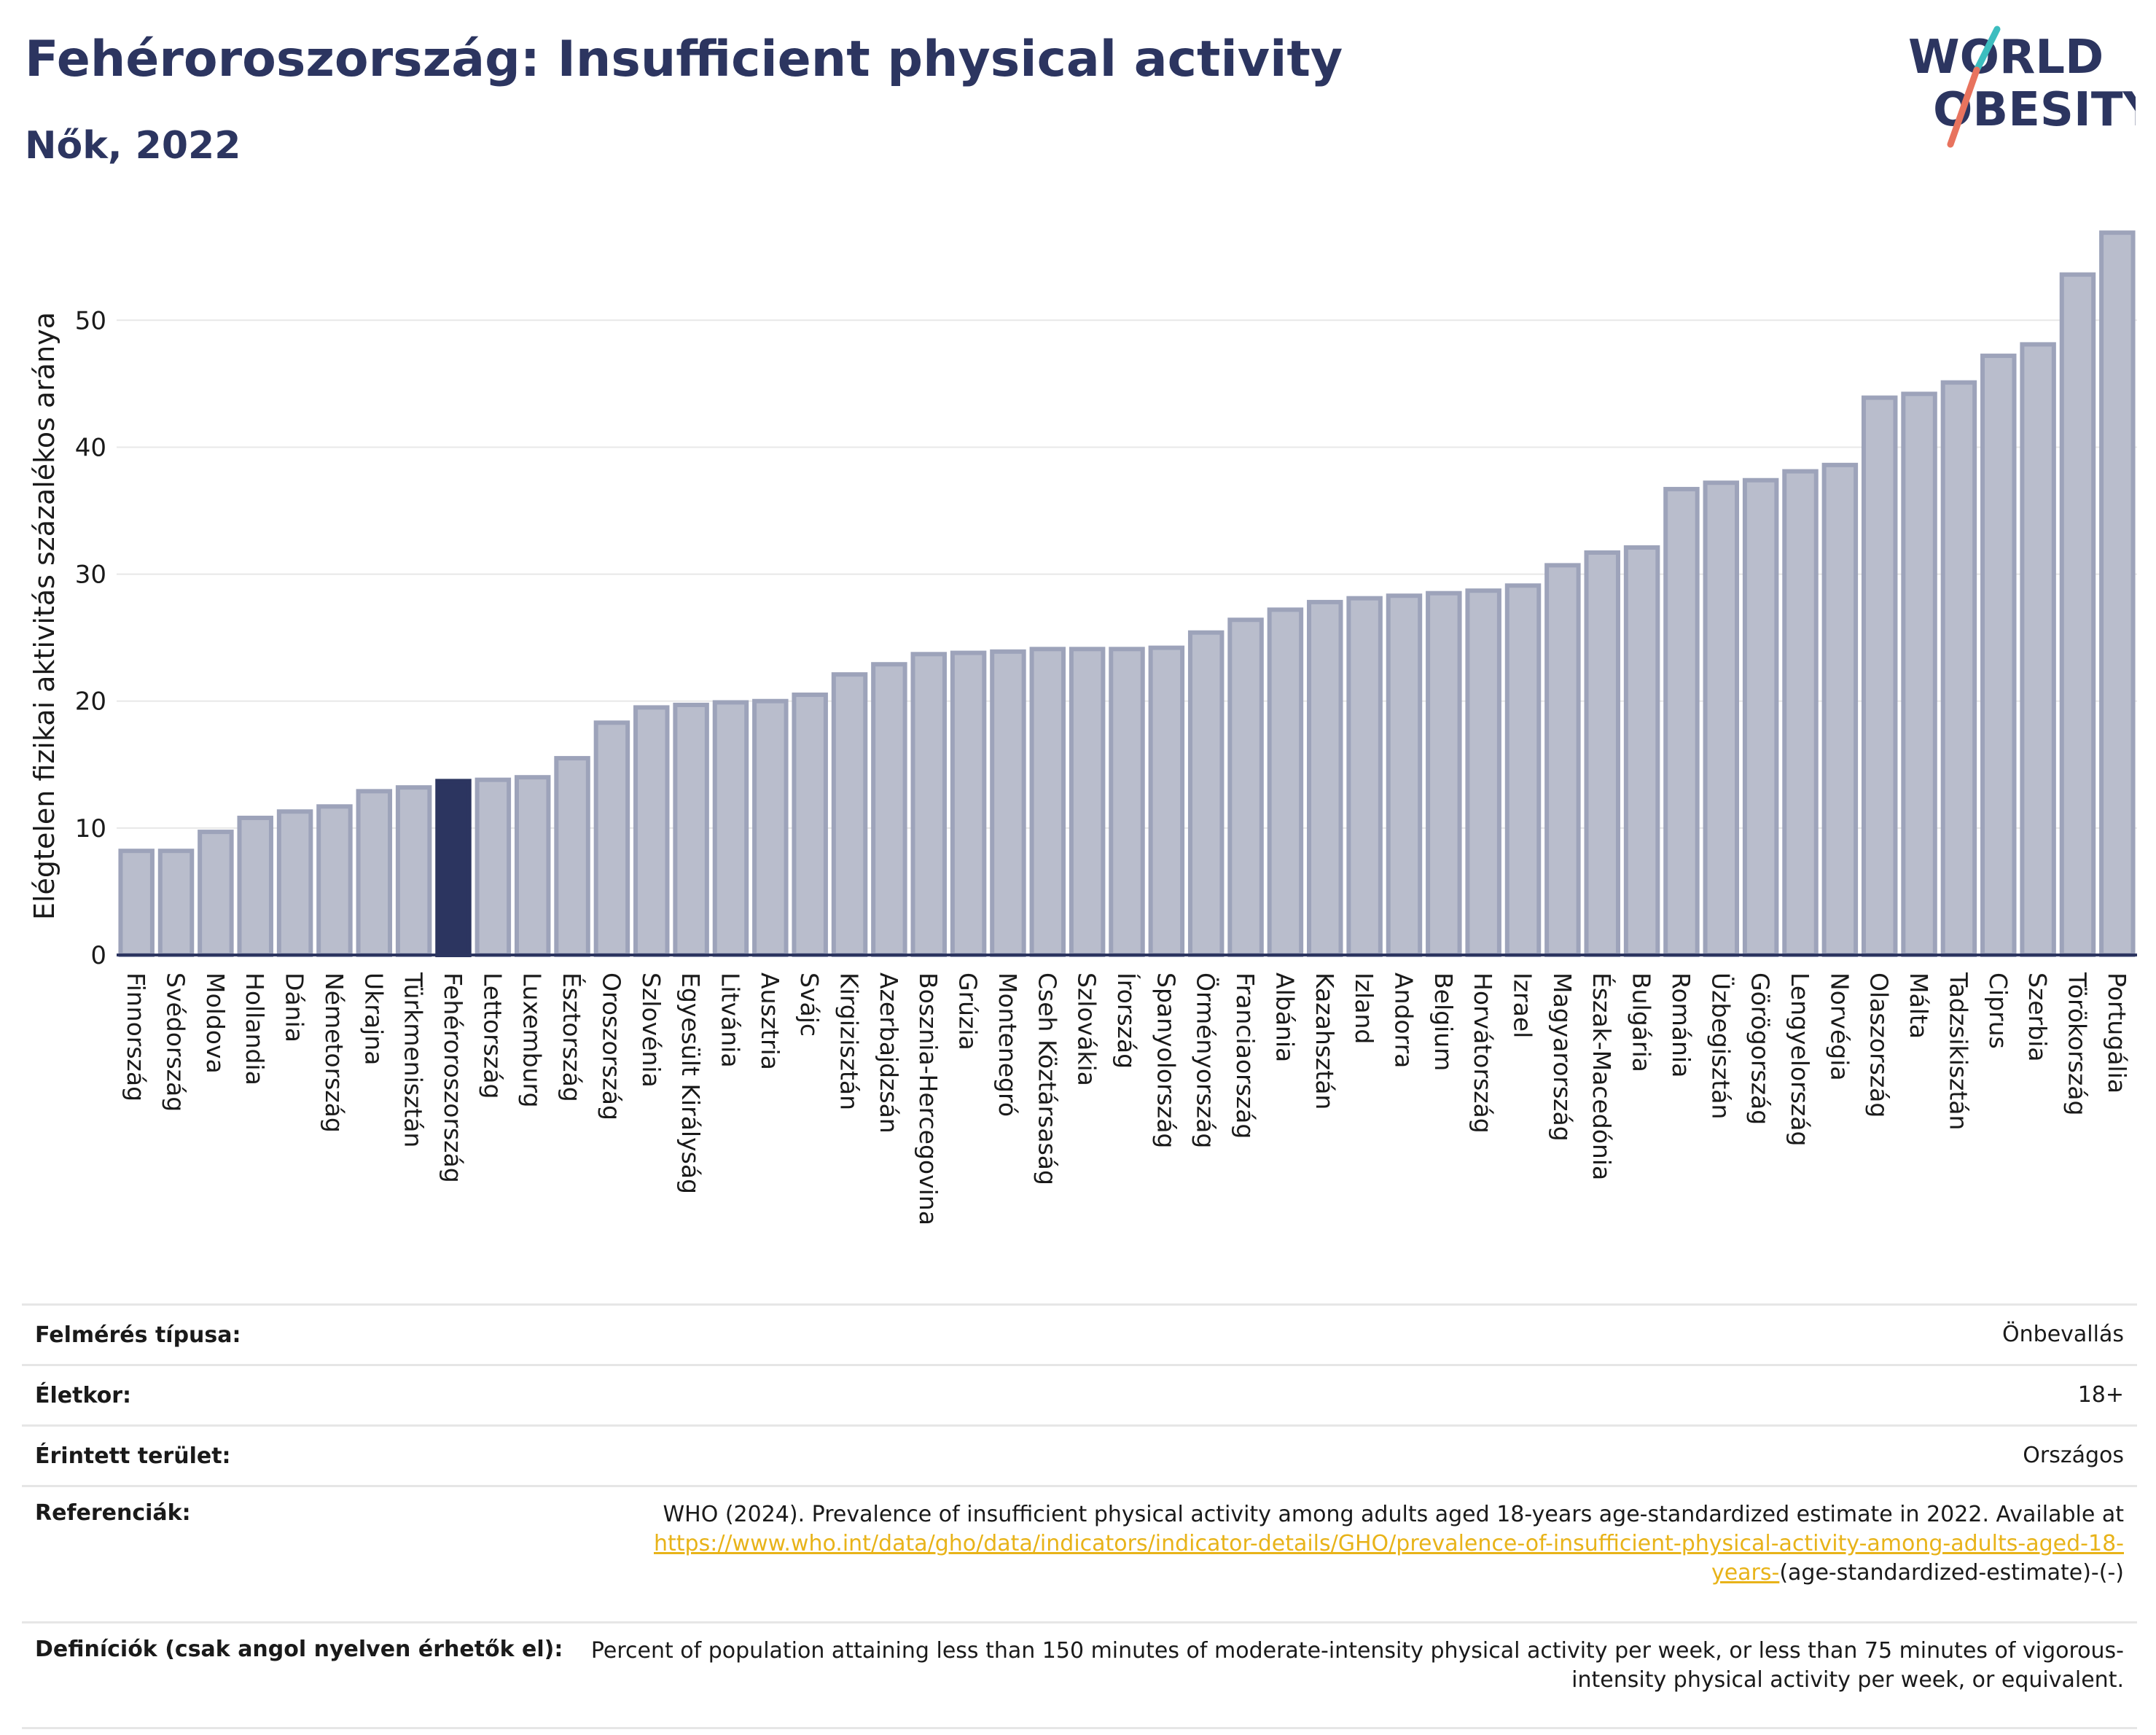 Image resolution: width=2156 pixels, height=1735 pixels. Describe the element at coordinates (1079, 1334) in the screenshot. I see `info-row-survey-type: Felmérés típusa: Önbevallás` at that location.